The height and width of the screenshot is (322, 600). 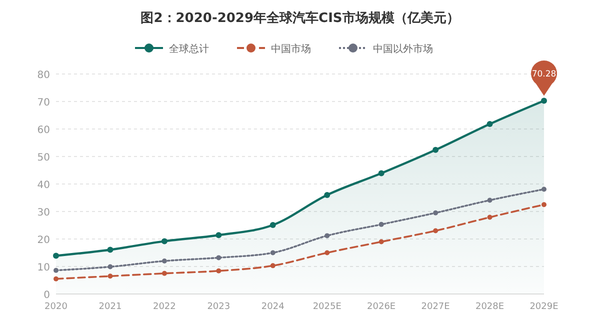 What do you see at coordinates (273, 307) in the screenshot?
I see `x-tick-label: 2024` at bounding box center [273, 307].